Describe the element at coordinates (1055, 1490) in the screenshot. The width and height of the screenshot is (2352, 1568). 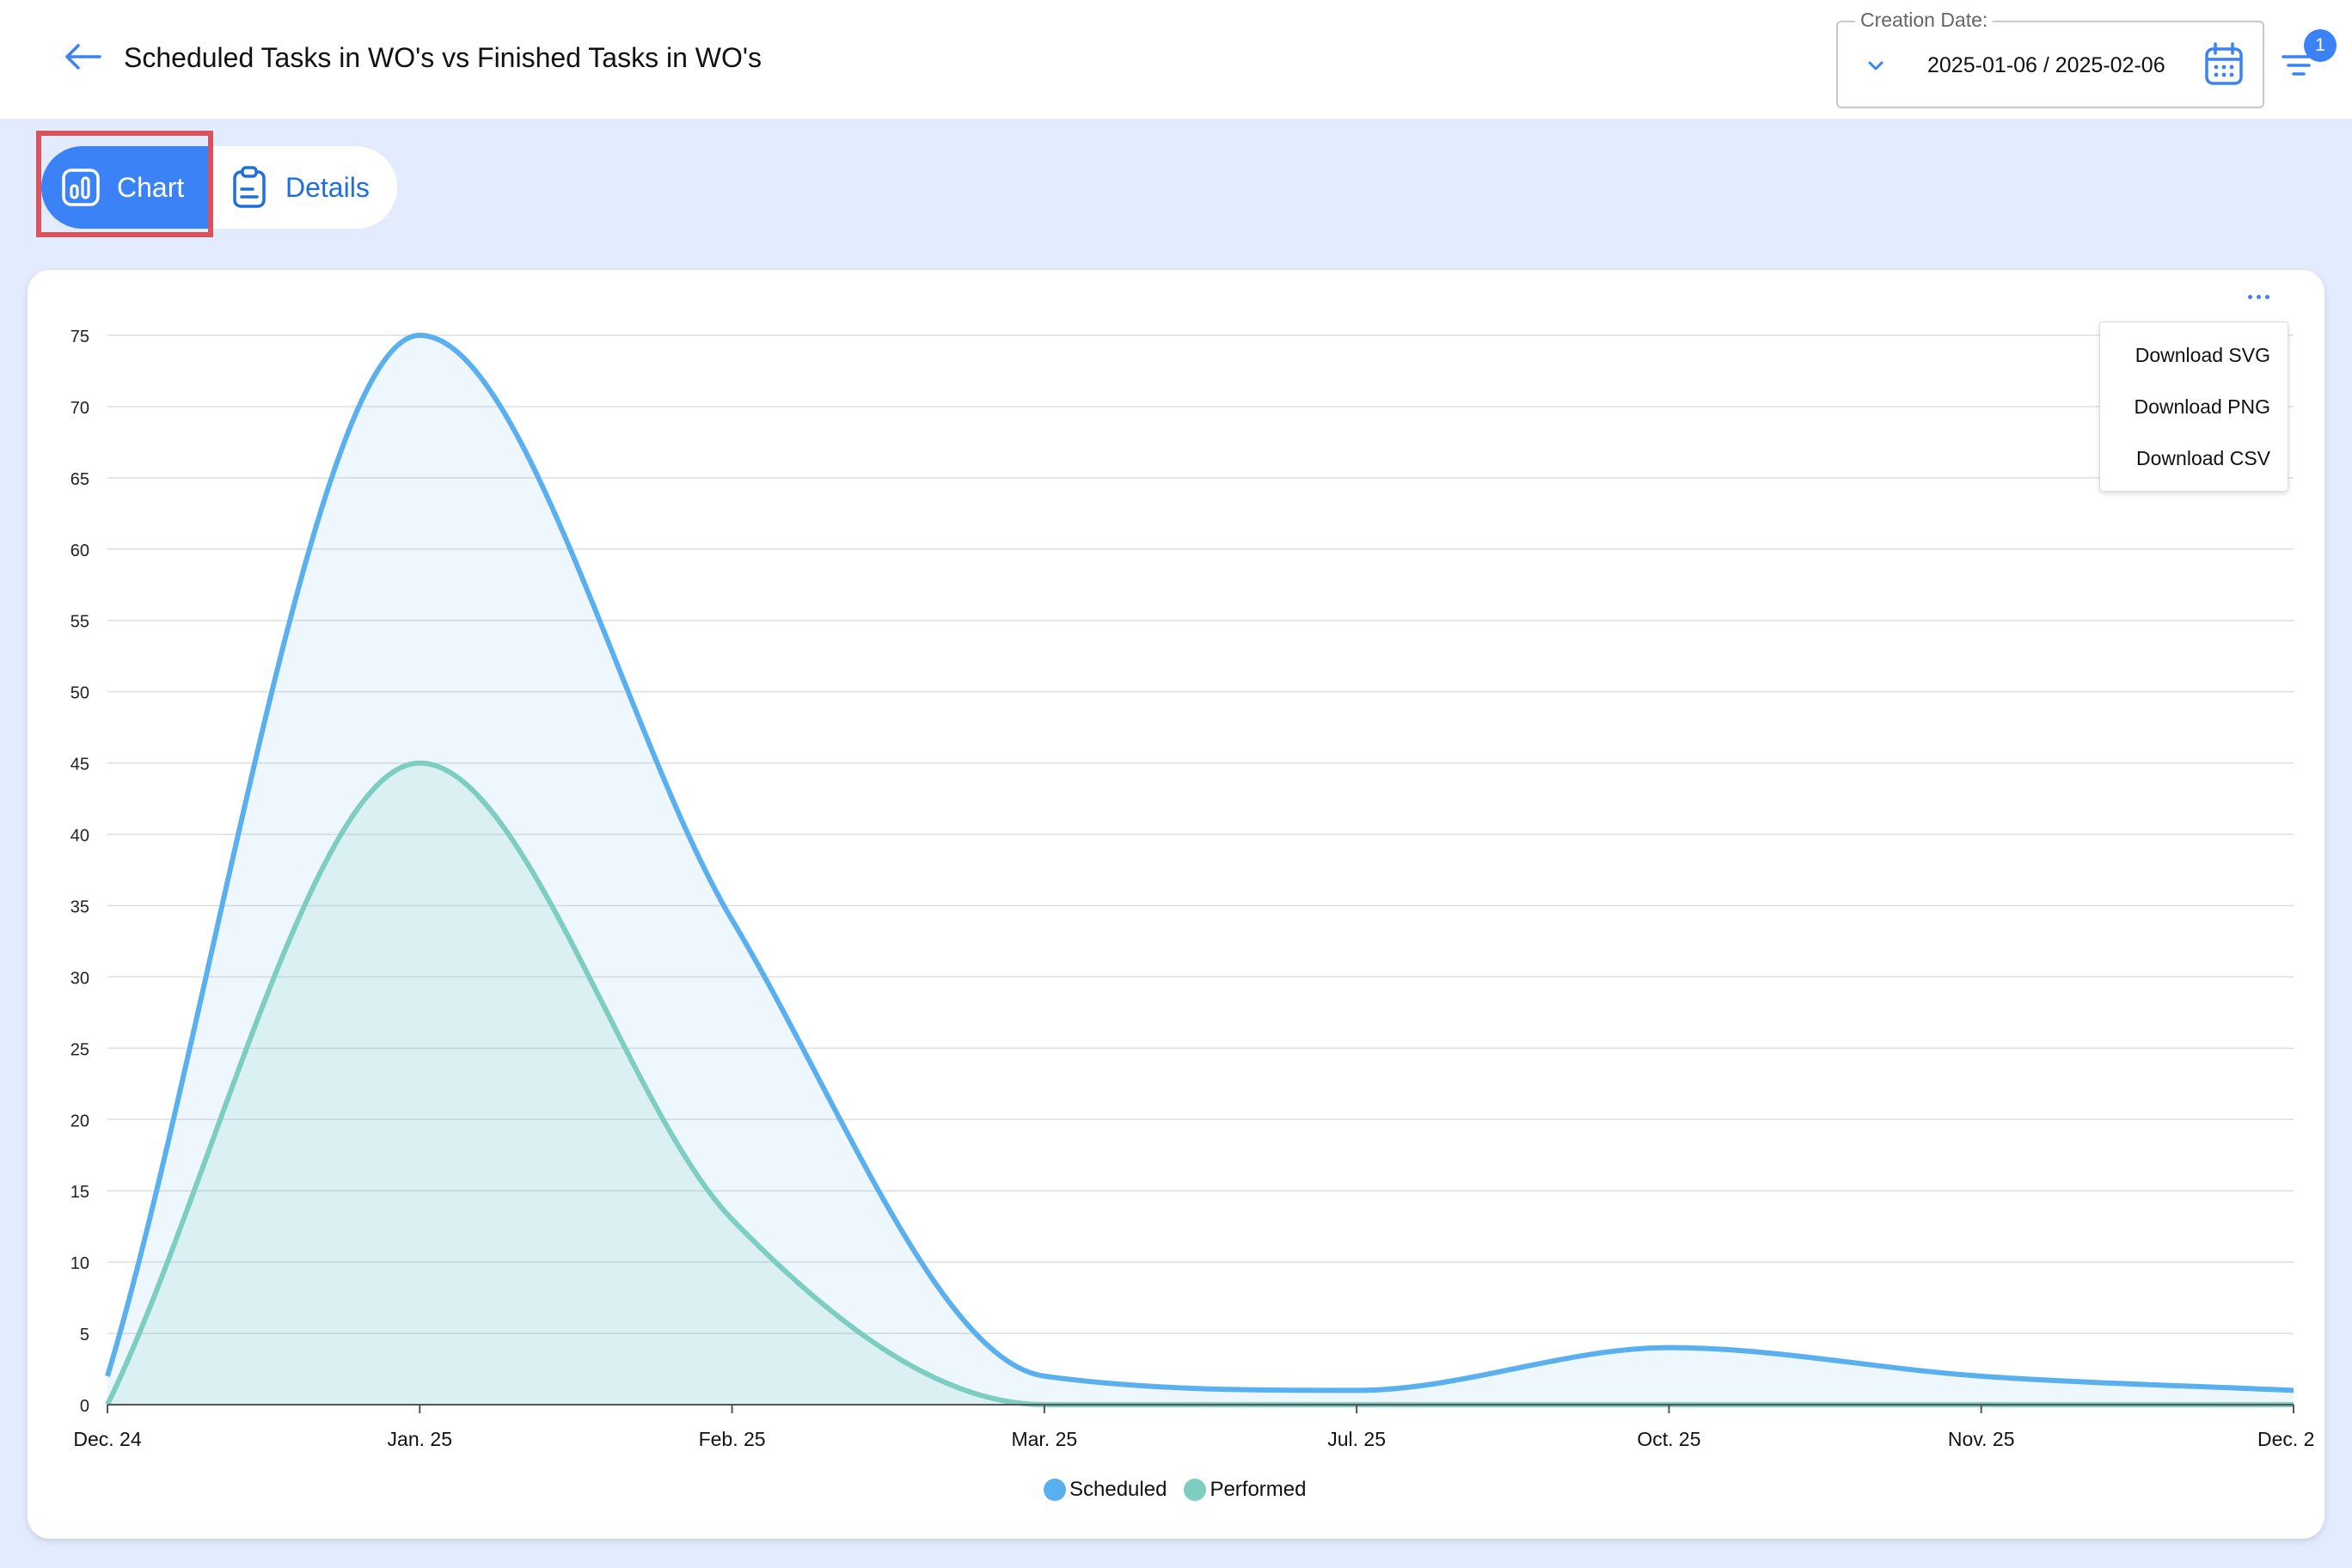
I see `legend-swatch-scheduled` at that location.